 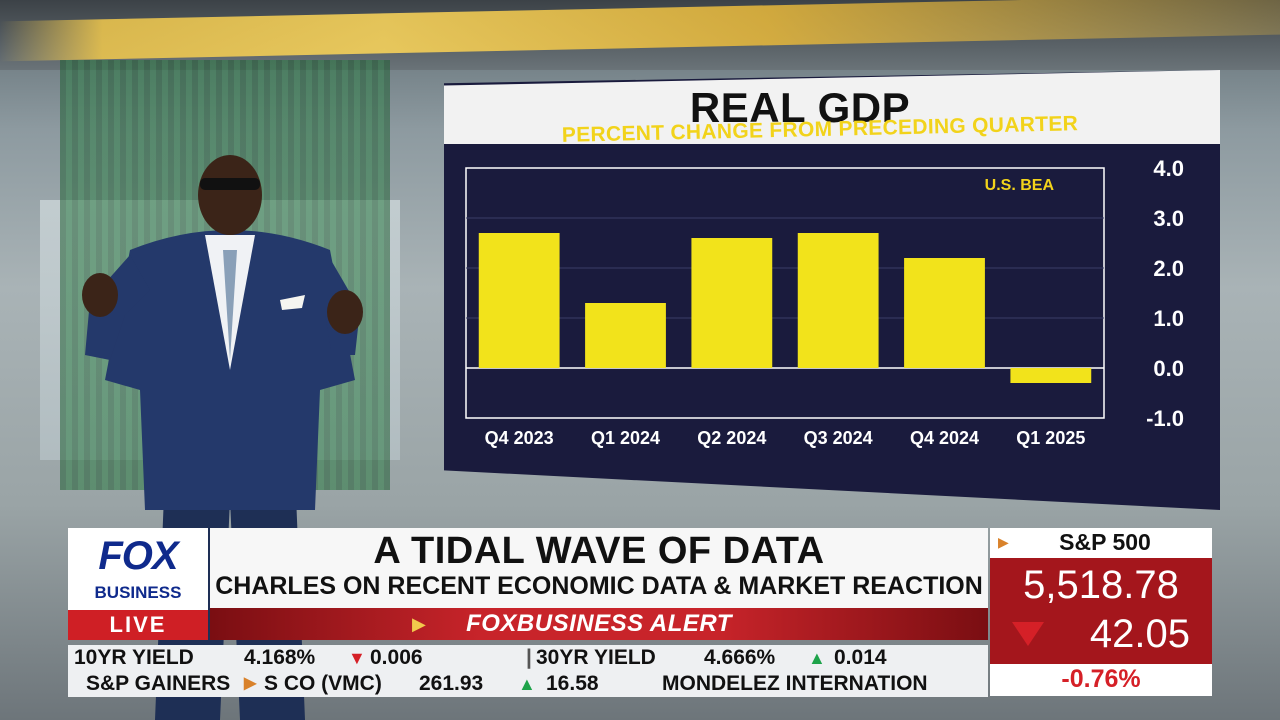 I want to click on x-tick-label: Q2 2024, so click(x=731, y=438).